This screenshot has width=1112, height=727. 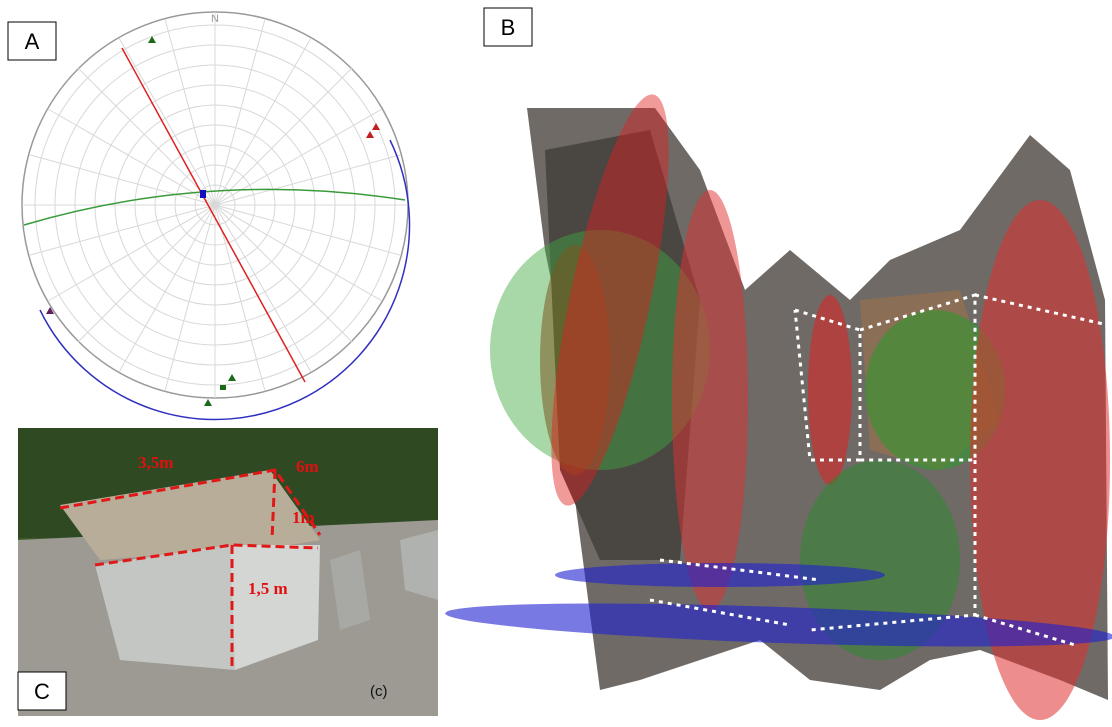 I want to click on red-plane, so click(x=213, y=215).